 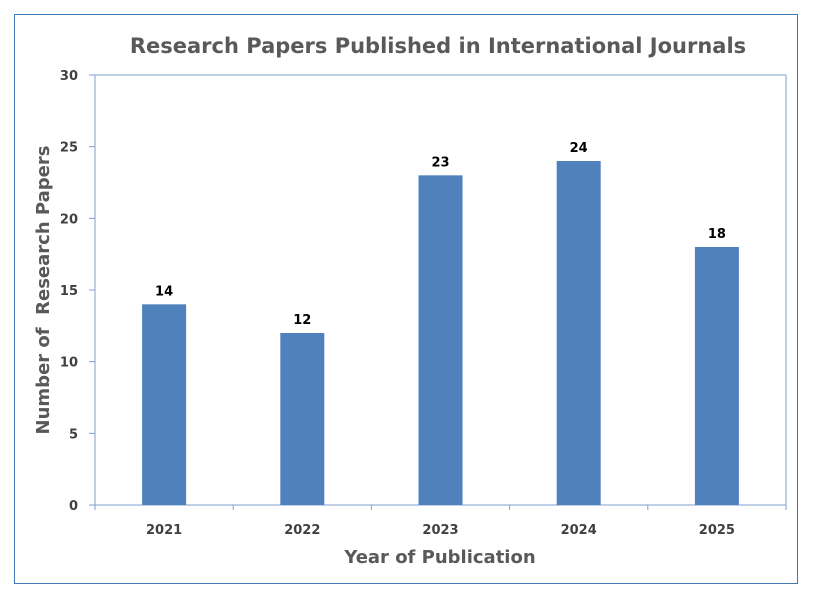 I want to click on x-axis-title: Year of Publication, so click(x=439, y=557).